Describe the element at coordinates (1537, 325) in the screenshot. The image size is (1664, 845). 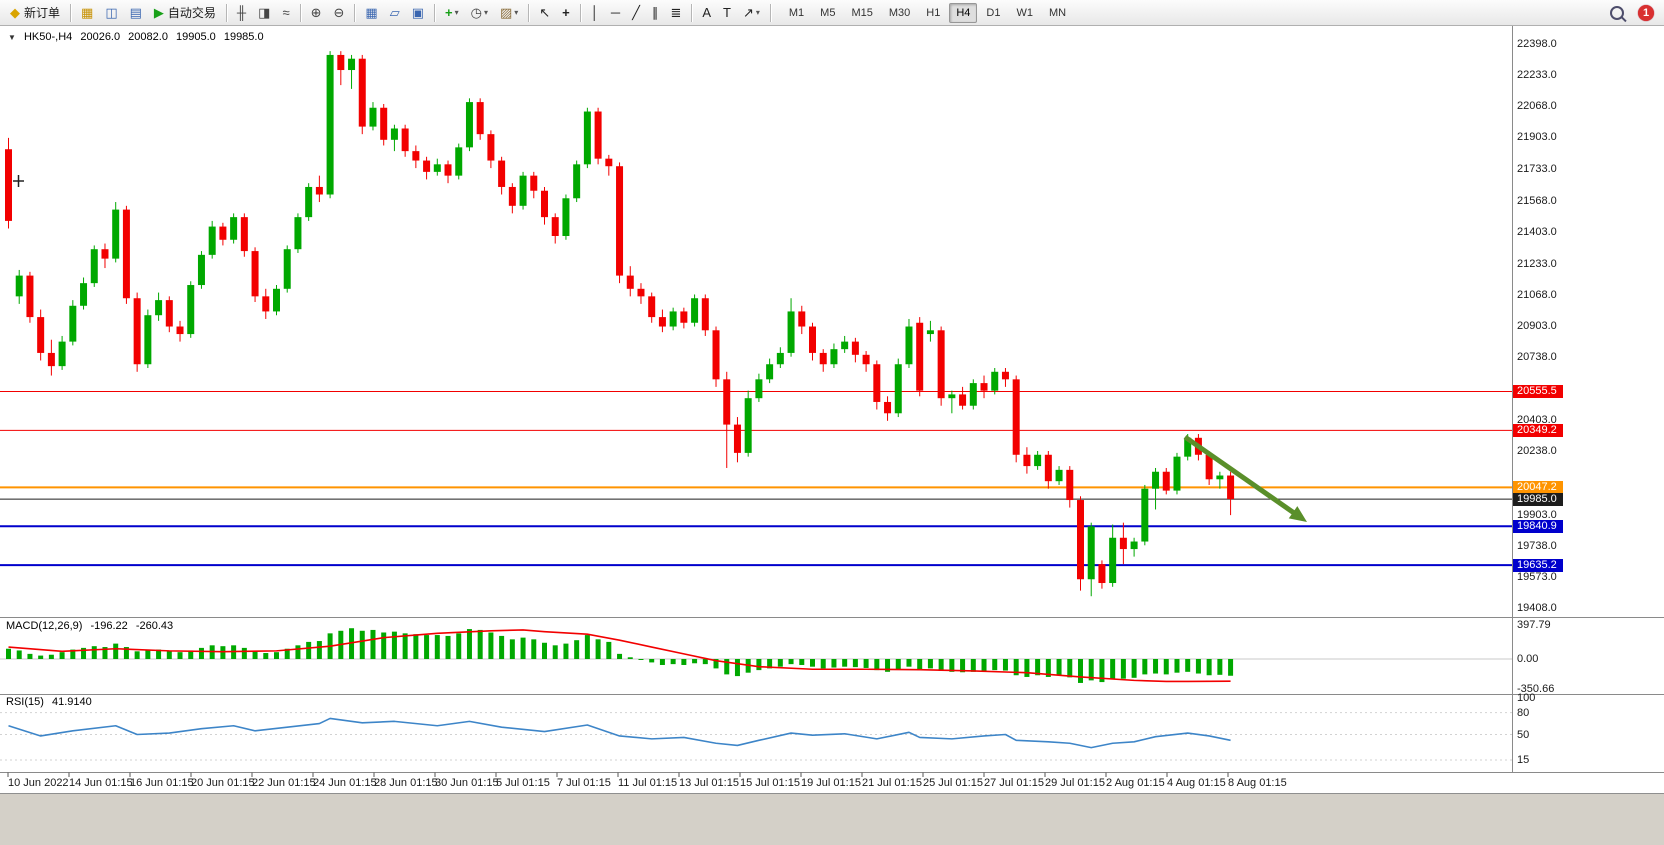
I see `price-axis-label: 20903.0` at that location.